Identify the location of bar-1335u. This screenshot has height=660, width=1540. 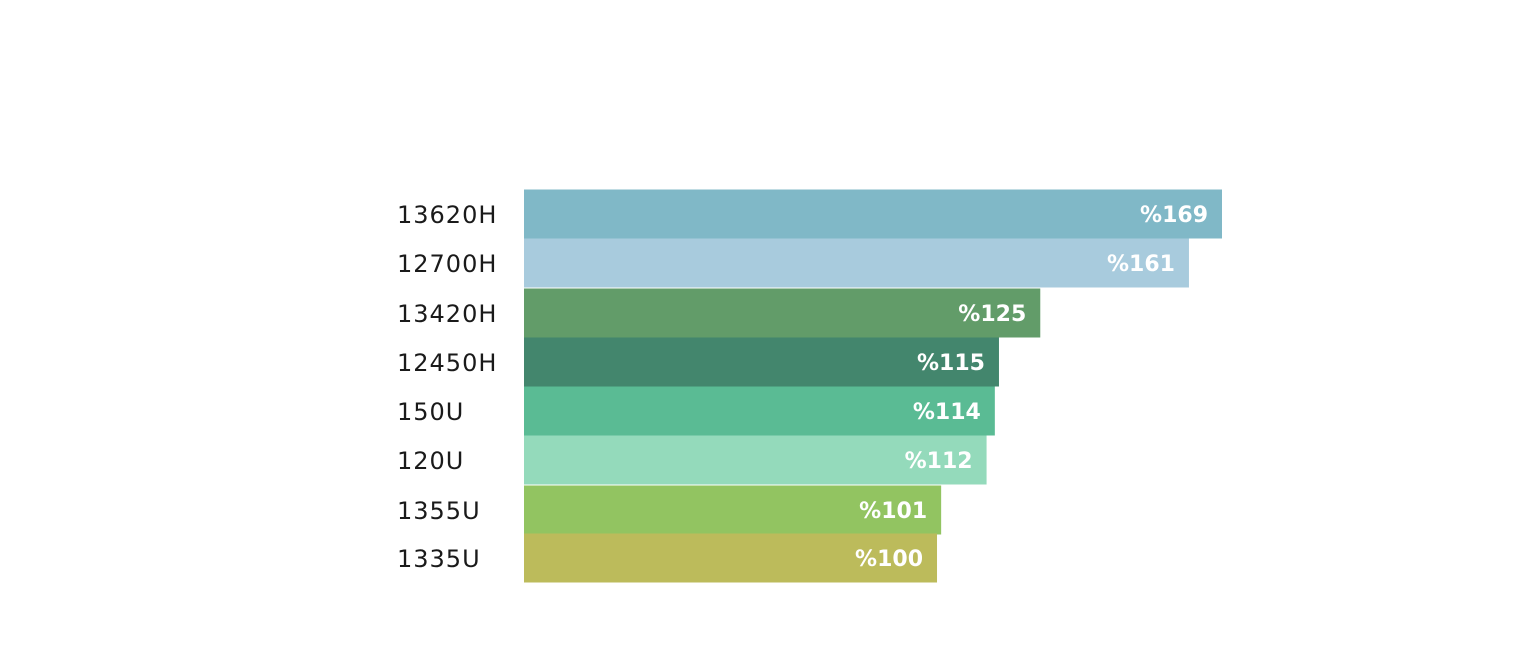
(731, 558).